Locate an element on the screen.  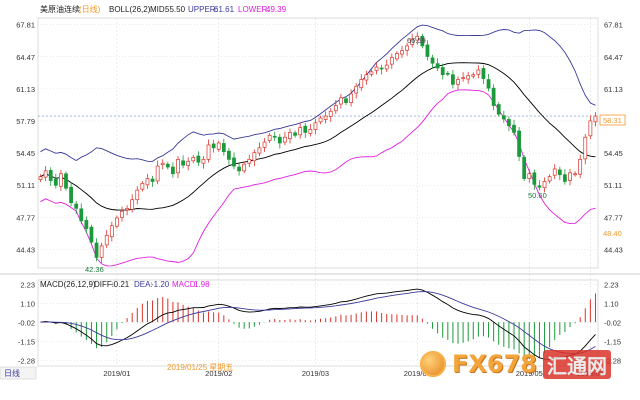
price-tick-right: 44.43 is located at coordinates (613, 249).